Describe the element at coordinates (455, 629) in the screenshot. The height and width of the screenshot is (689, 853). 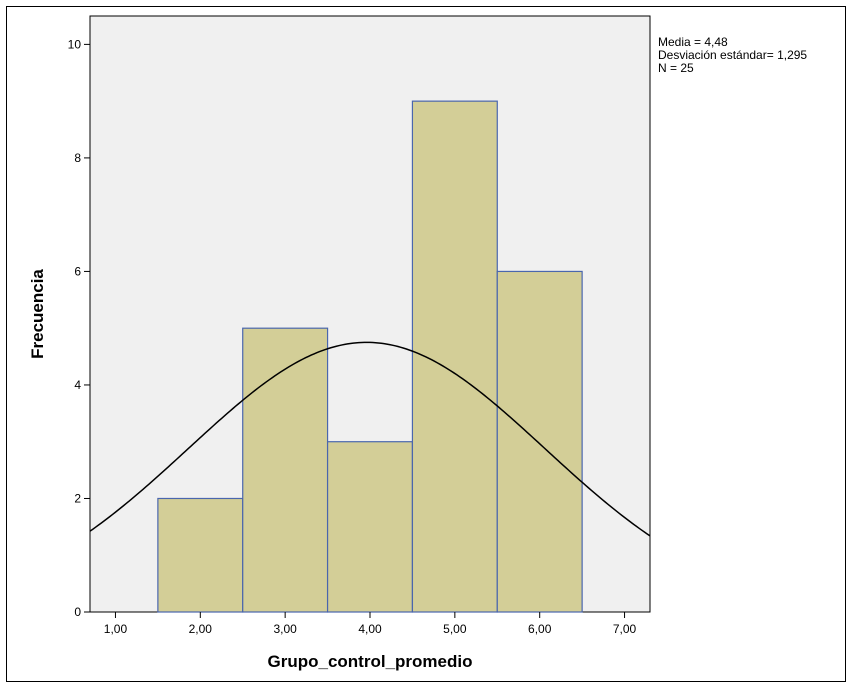
I see `x-tick-label: 5,00` at that location.